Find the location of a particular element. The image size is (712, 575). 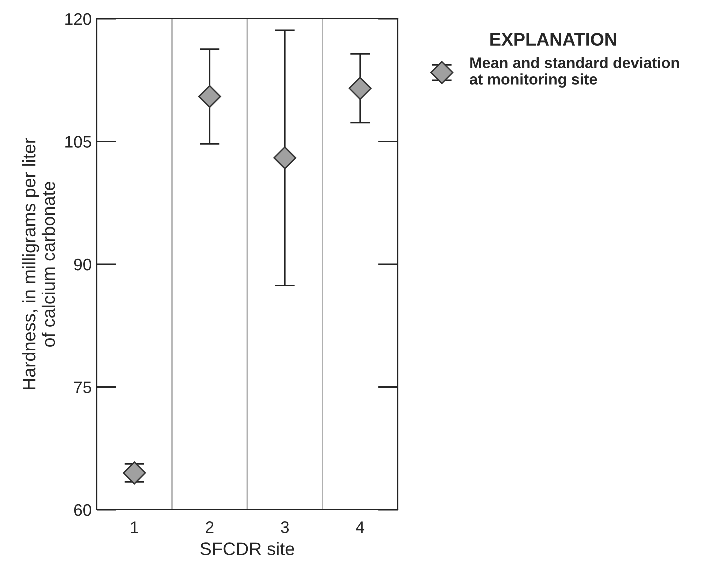

y-tick-label: 60 is located at coordinates (83, 510).